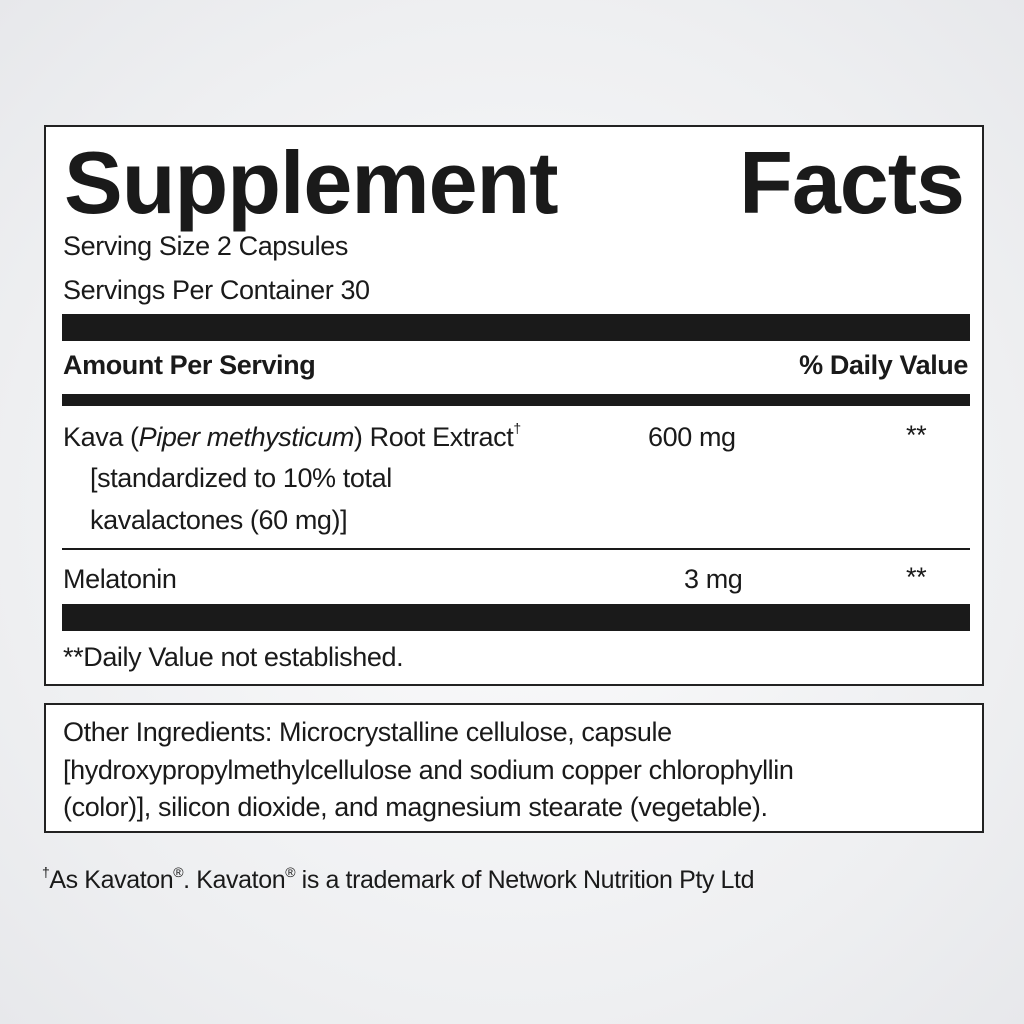 This screenshot has height=1024, width=1024. I want to click on daily-value-header: % Daily Value, so click(883, 365).